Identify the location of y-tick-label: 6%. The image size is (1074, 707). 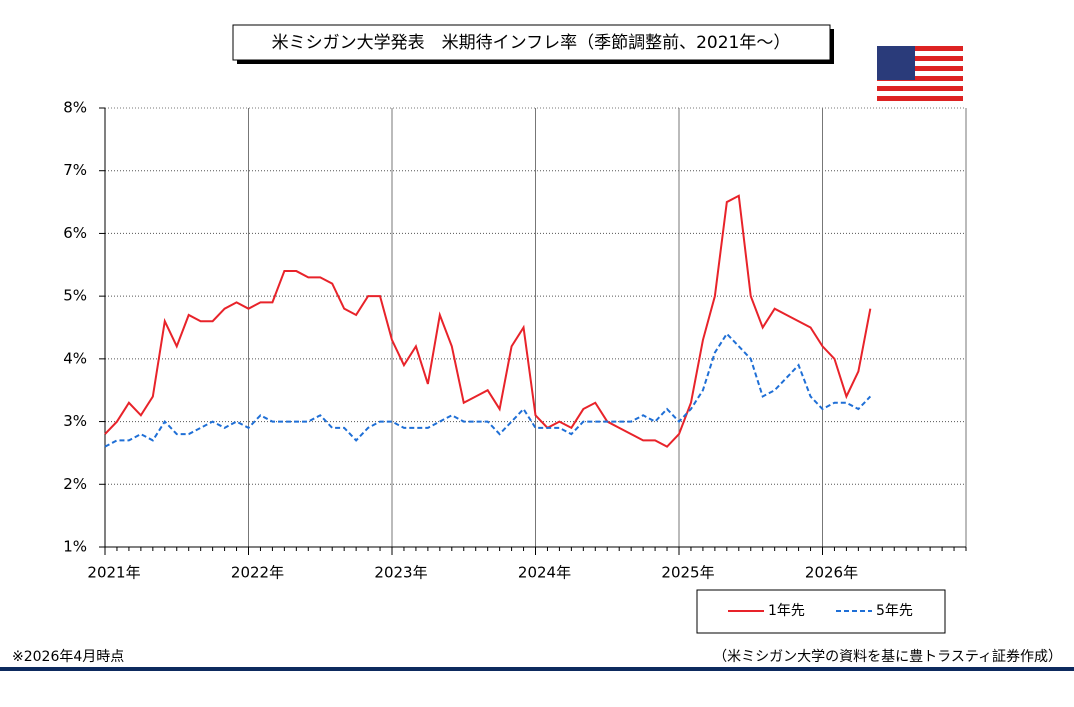
(75, 233).